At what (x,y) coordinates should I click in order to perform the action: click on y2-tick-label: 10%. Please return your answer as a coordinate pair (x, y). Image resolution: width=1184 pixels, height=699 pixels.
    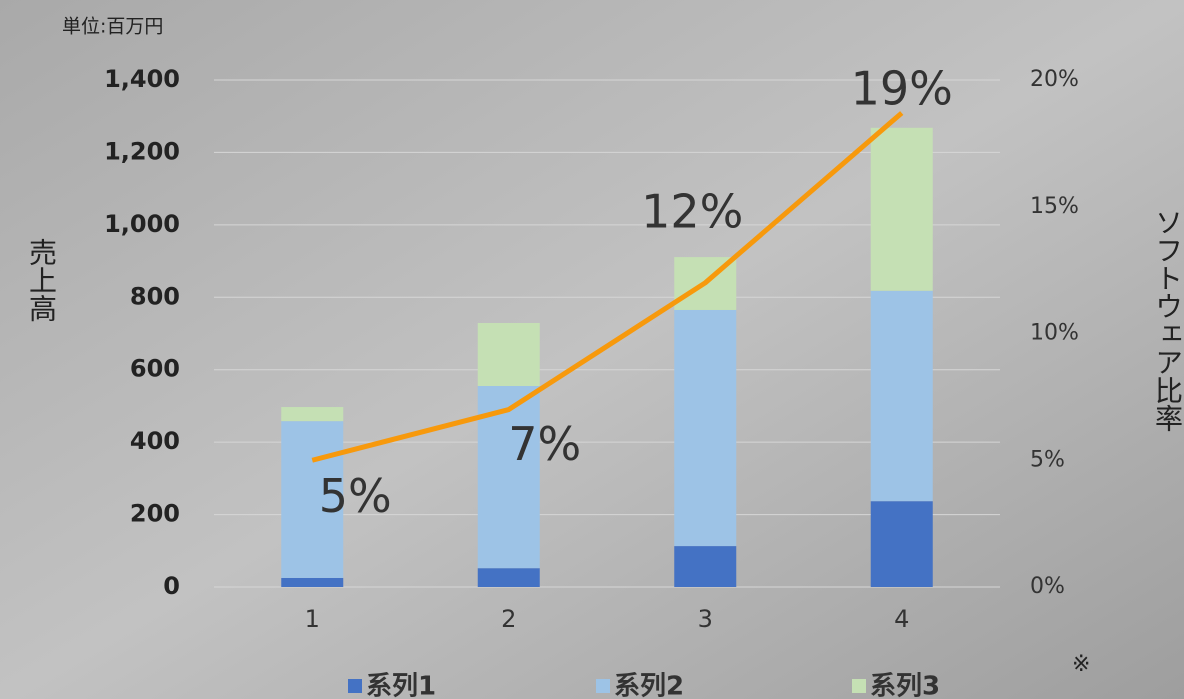
    Looking at the image, I should click on (1054, 333).